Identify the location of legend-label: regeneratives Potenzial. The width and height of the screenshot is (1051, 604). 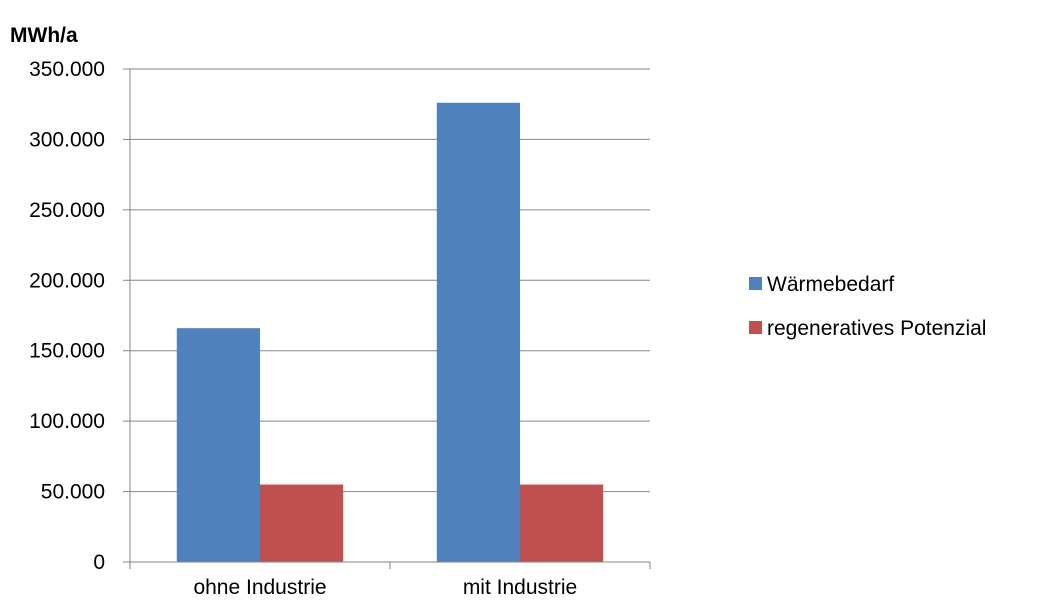
(876, 328).